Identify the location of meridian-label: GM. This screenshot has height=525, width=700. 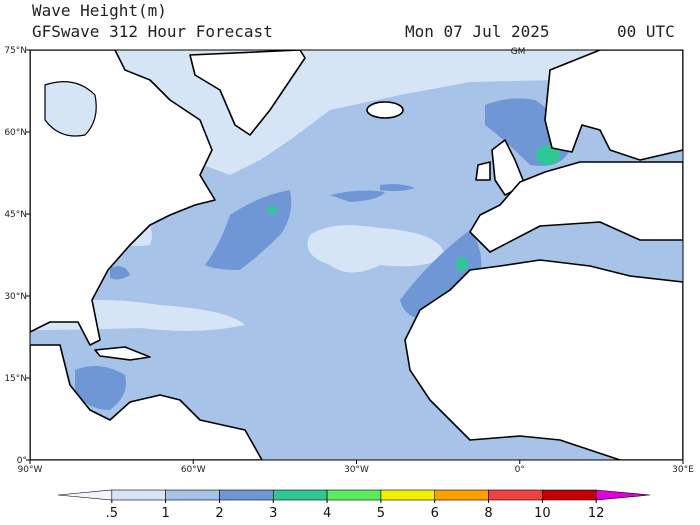
(518, 52).